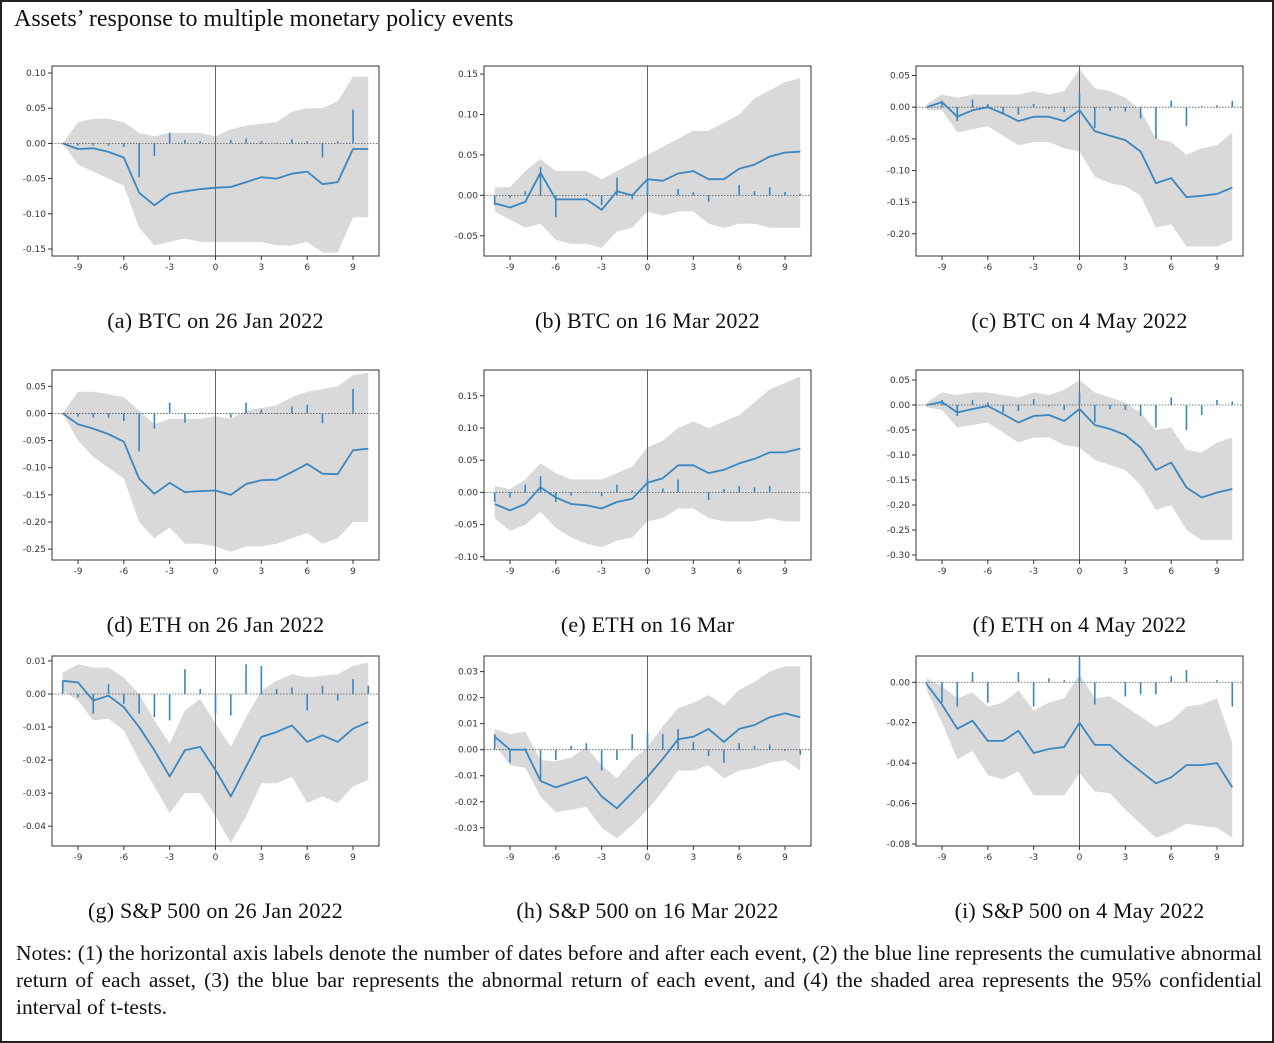 The image size is (1274, 1043). What do you see at coordinates (509, 858) in the screenshot?
I see `panel-h-xtick-label: -9` at bounding box center [509, 858].